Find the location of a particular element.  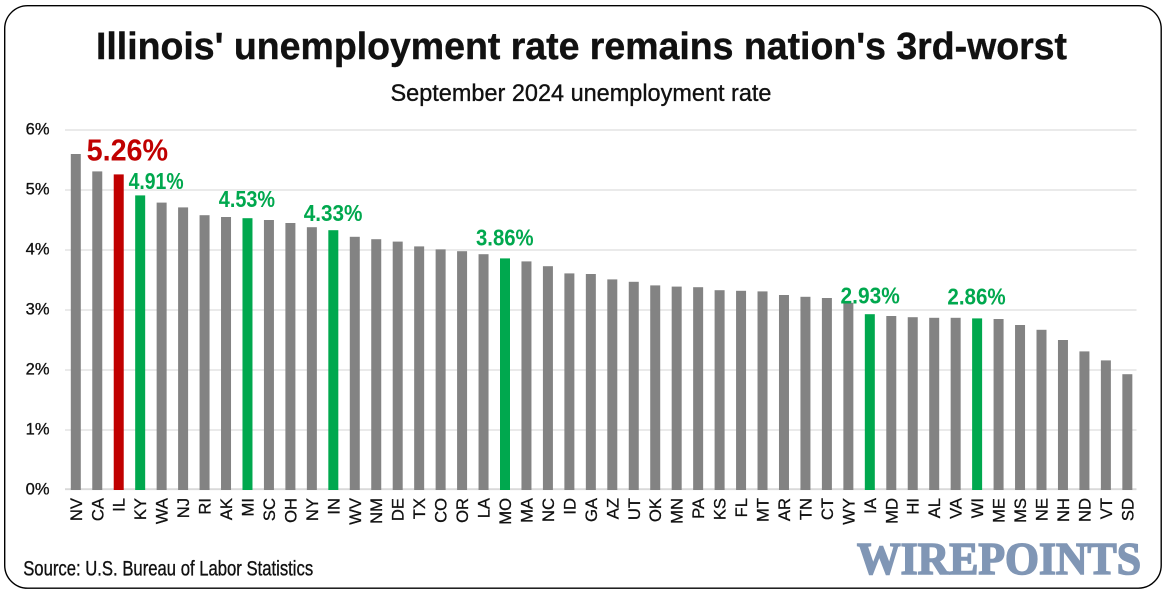

svg-text: 2.86% is located at coordinates (976, 297).